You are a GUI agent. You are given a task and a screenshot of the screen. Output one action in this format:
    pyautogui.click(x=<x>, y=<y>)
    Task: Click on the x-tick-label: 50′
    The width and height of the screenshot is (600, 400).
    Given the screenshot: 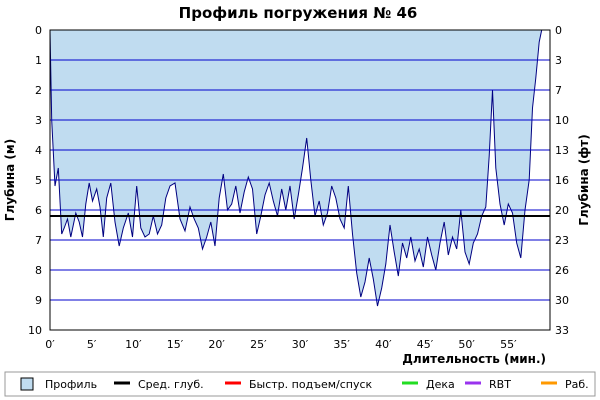 What is the action you would take?
    pyautogui.click(x=466, y=344)
    